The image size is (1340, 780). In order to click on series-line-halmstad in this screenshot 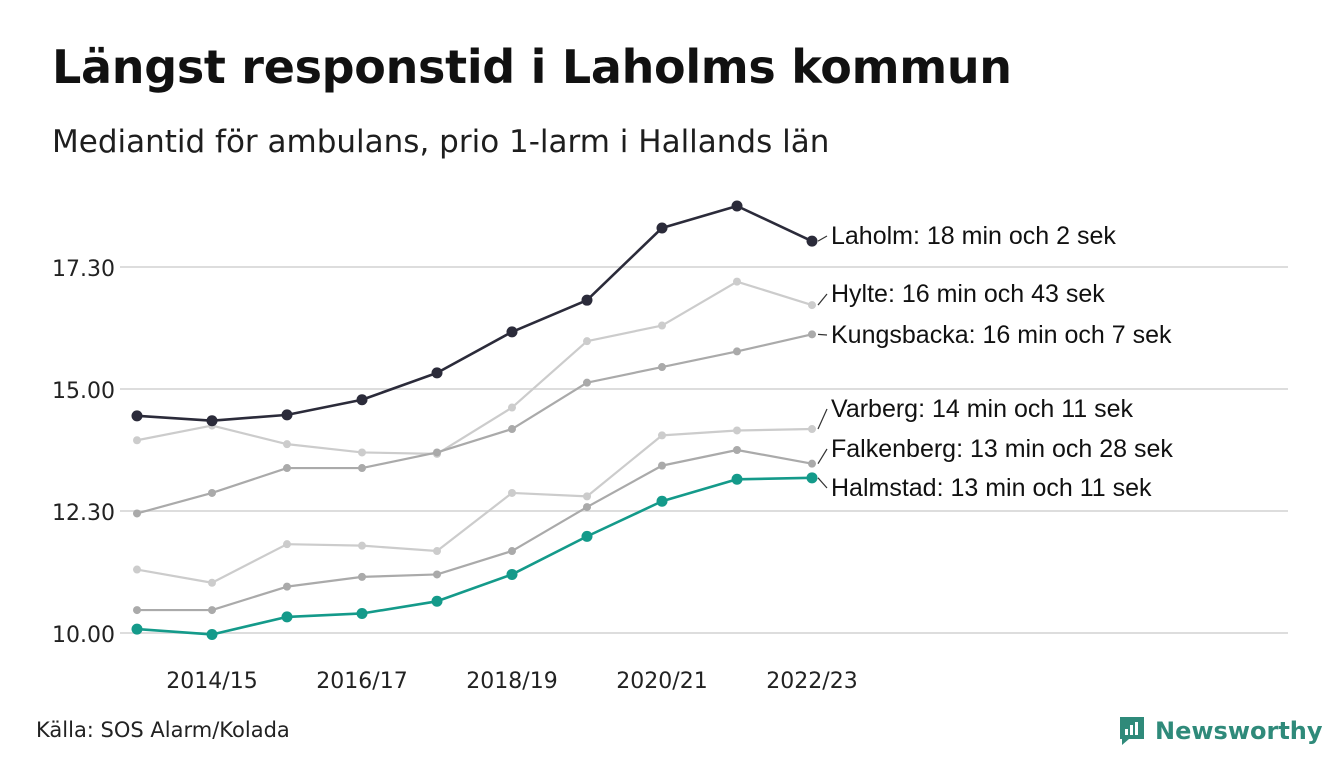, I will do `click(474, 556)`.